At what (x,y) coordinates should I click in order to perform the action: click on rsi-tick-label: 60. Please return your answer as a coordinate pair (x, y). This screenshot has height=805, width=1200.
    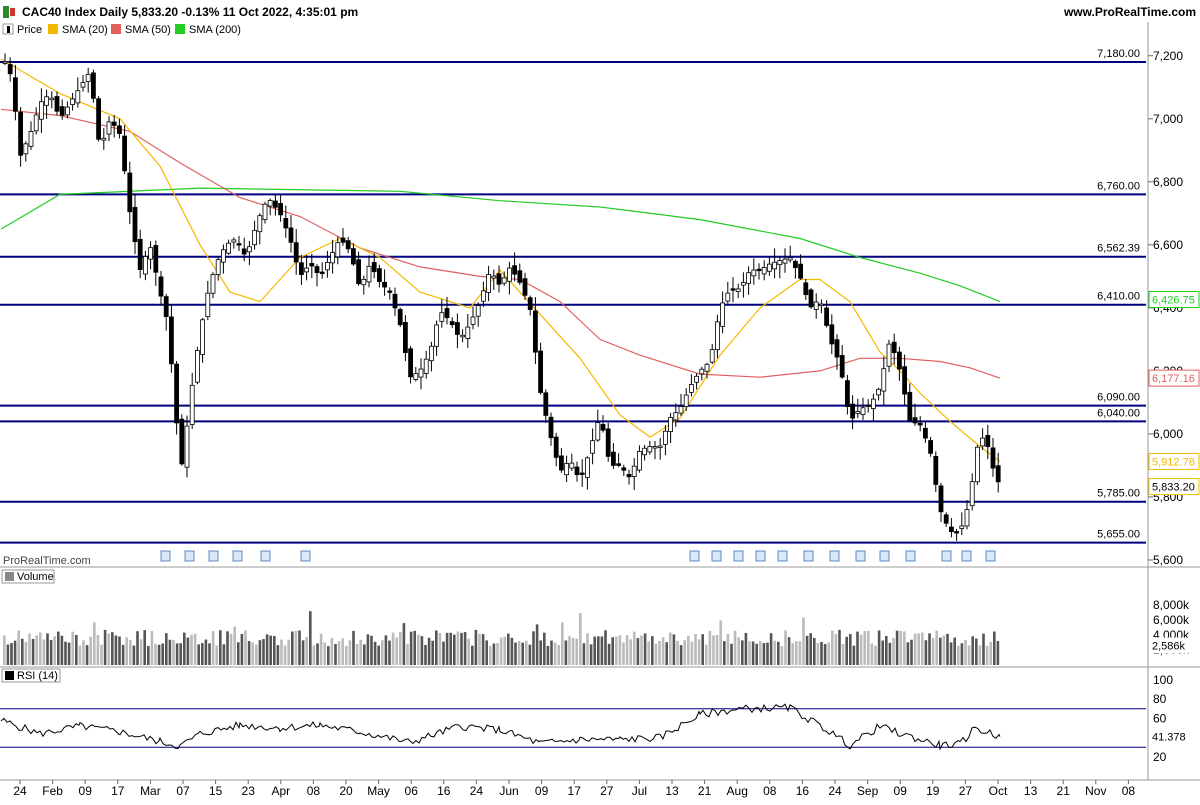
    Looking at the image, I should click on (1160, 718).